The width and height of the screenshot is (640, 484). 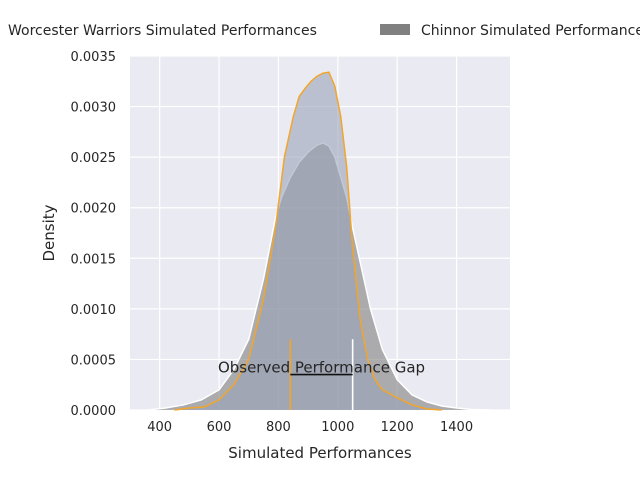 What do you see at coordinates (278, 427) in the screenshot?
I see `x-tick-label: 800` at bounding box center [278, 427].